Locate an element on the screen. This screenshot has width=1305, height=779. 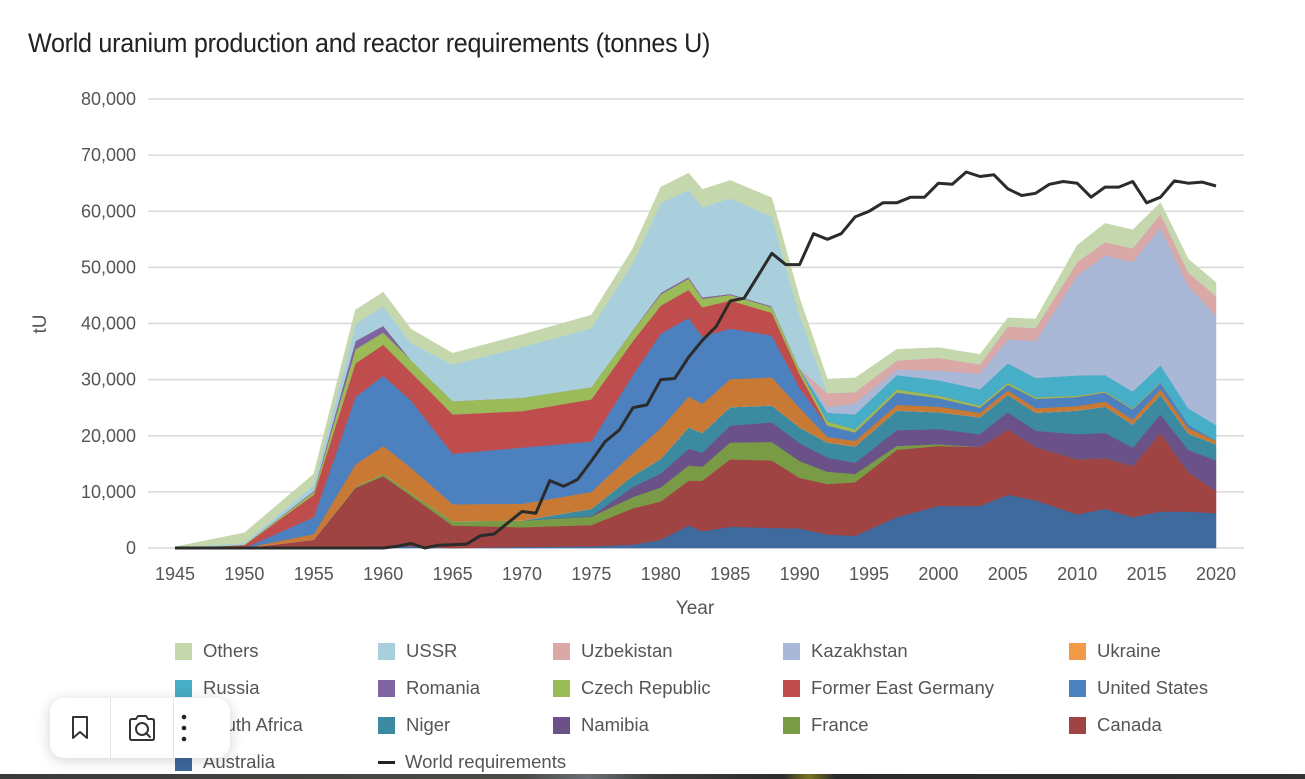
y-tick-label: 40,000 is located at coordinates (108, 324).